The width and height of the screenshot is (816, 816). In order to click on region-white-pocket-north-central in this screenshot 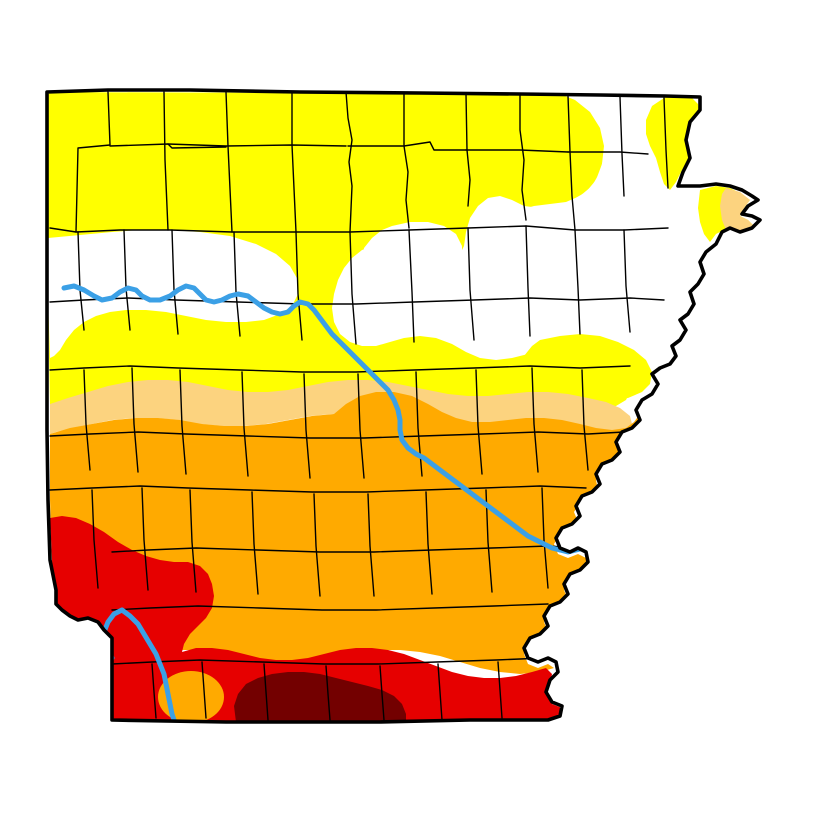, I will do `click(412, 258)`.